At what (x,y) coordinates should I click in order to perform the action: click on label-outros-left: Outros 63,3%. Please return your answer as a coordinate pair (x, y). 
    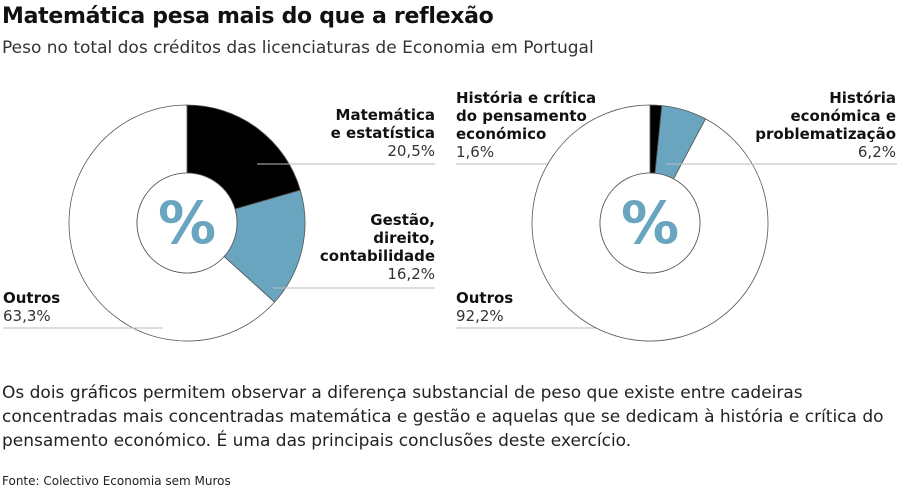
    Looking at the image, I should click on (32, 307).